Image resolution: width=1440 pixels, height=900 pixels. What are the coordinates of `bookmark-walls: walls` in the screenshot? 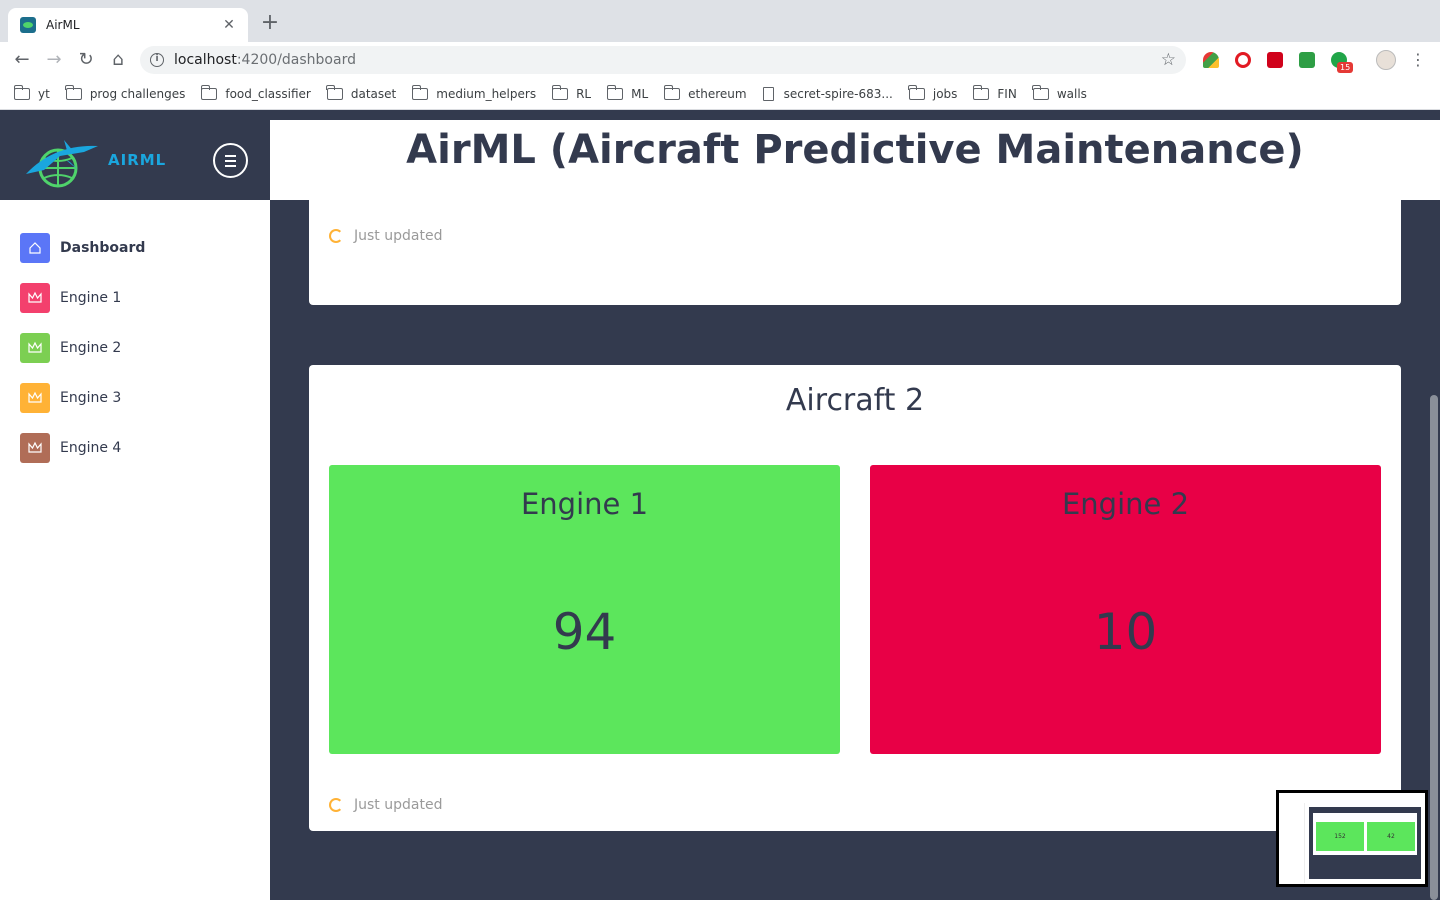 It's located at (1059, 92).